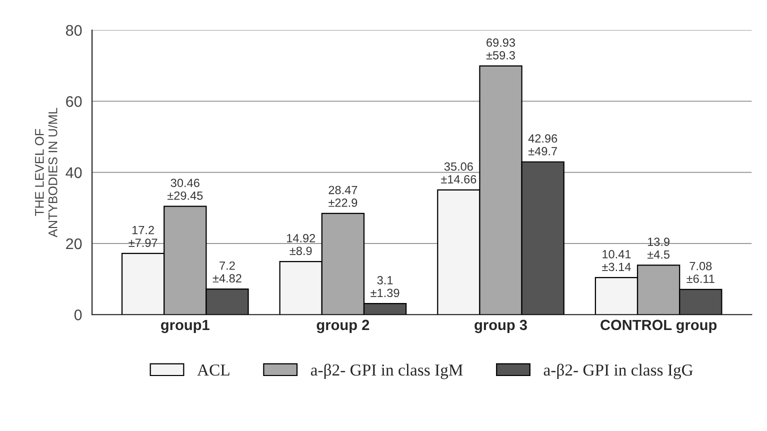 The width and height of the screenshot is (767, 431). Describe the element at coordinates (501, 49) in the screenshot. I see `data-label: 69.93 ±59.3` at that location.